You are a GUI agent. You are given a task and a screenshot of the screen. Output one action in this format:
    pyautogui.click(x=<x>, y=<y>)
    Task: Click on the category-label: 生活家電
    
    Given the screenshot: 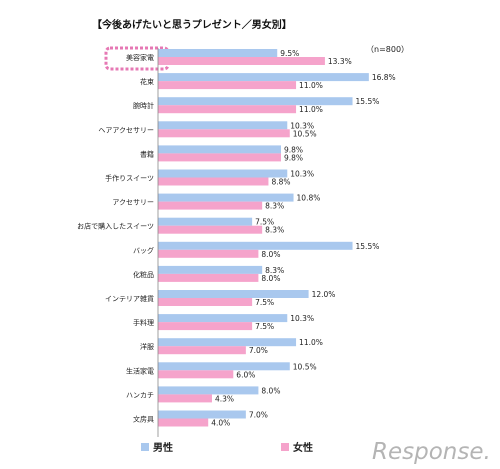 What is the action you would take?
    pyautogui.click(x=140, y=370)
    